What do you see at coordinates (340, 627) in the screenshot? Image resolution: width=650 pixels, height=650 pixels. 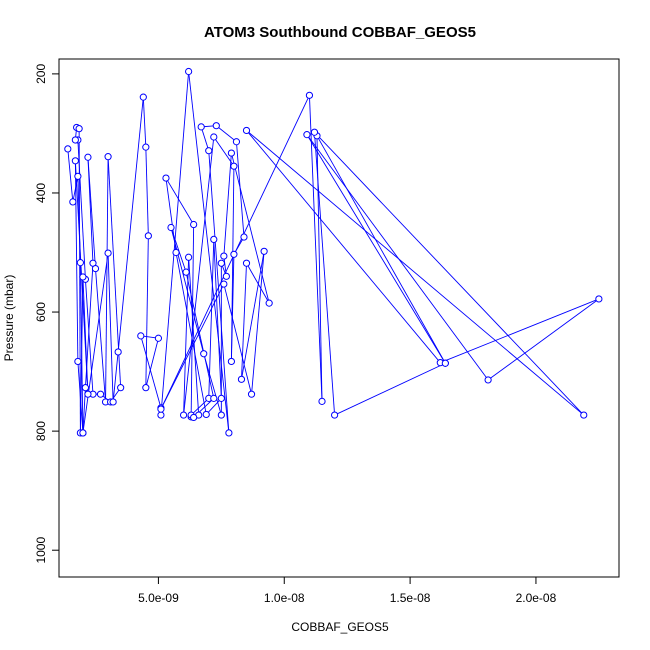 I see `x-axis-label: COBBAF_GEOS5` at bounding box center [340, 627].